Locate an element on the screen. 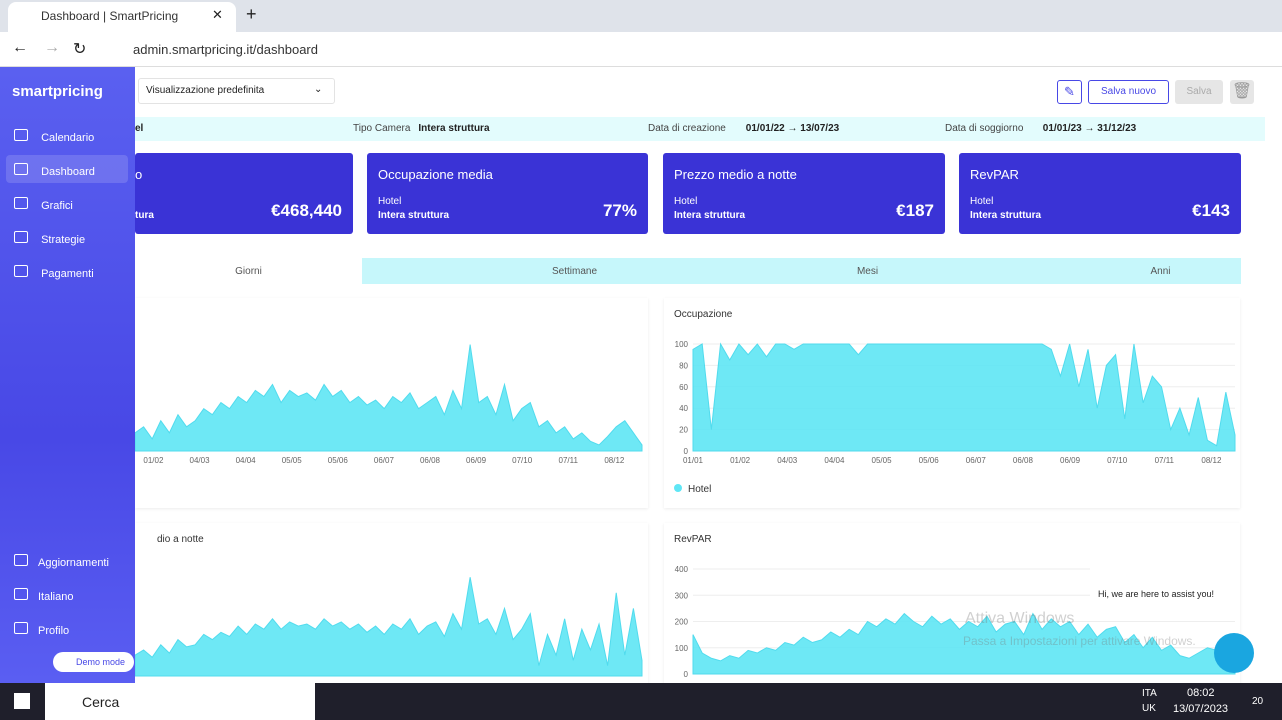  active-item is located at coordinates (67, 169).